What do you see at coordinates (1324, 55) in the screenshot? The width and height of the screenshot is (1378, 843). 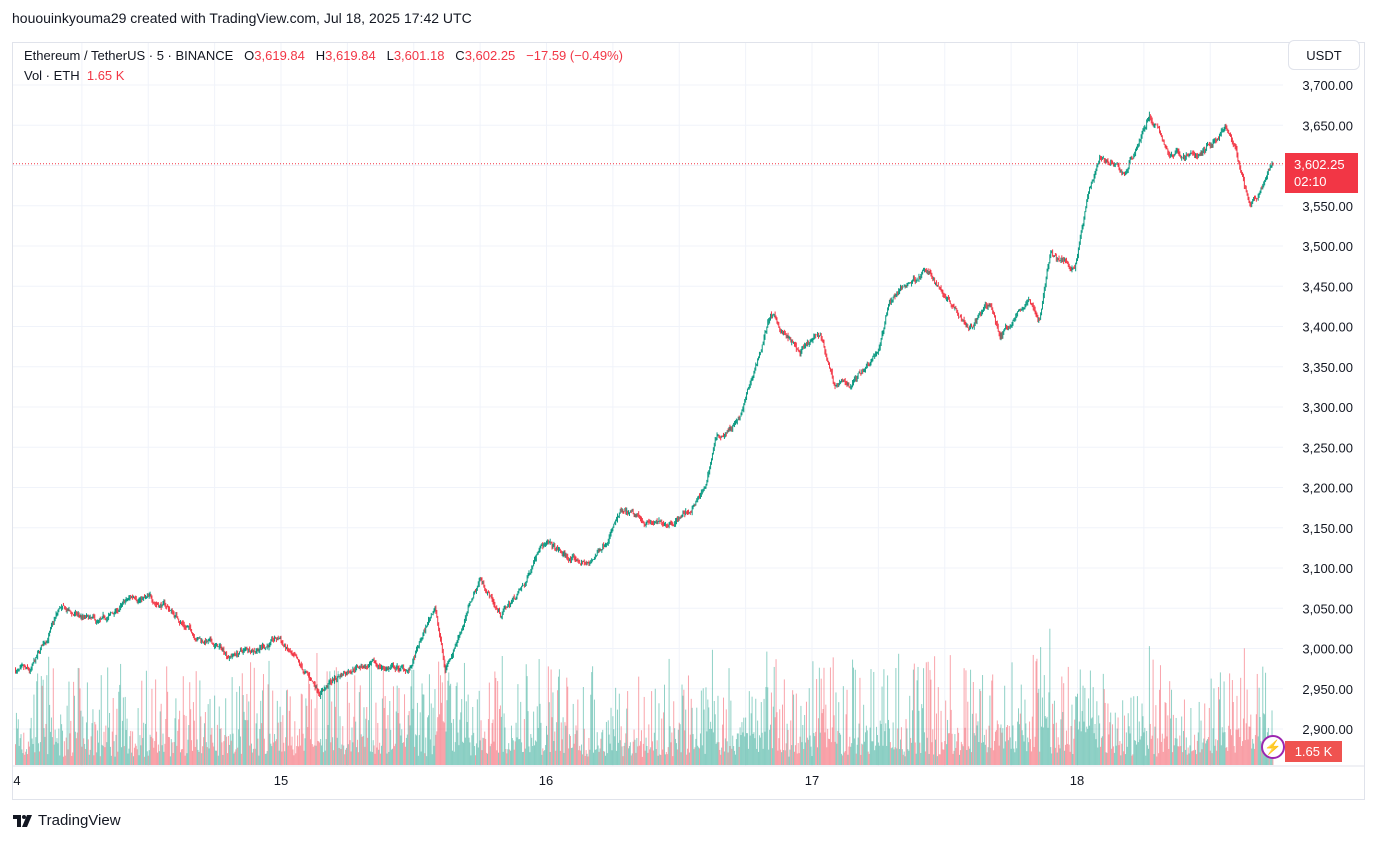 I see `currency-unit-button: USDT` at bounding box center [1324, 55].